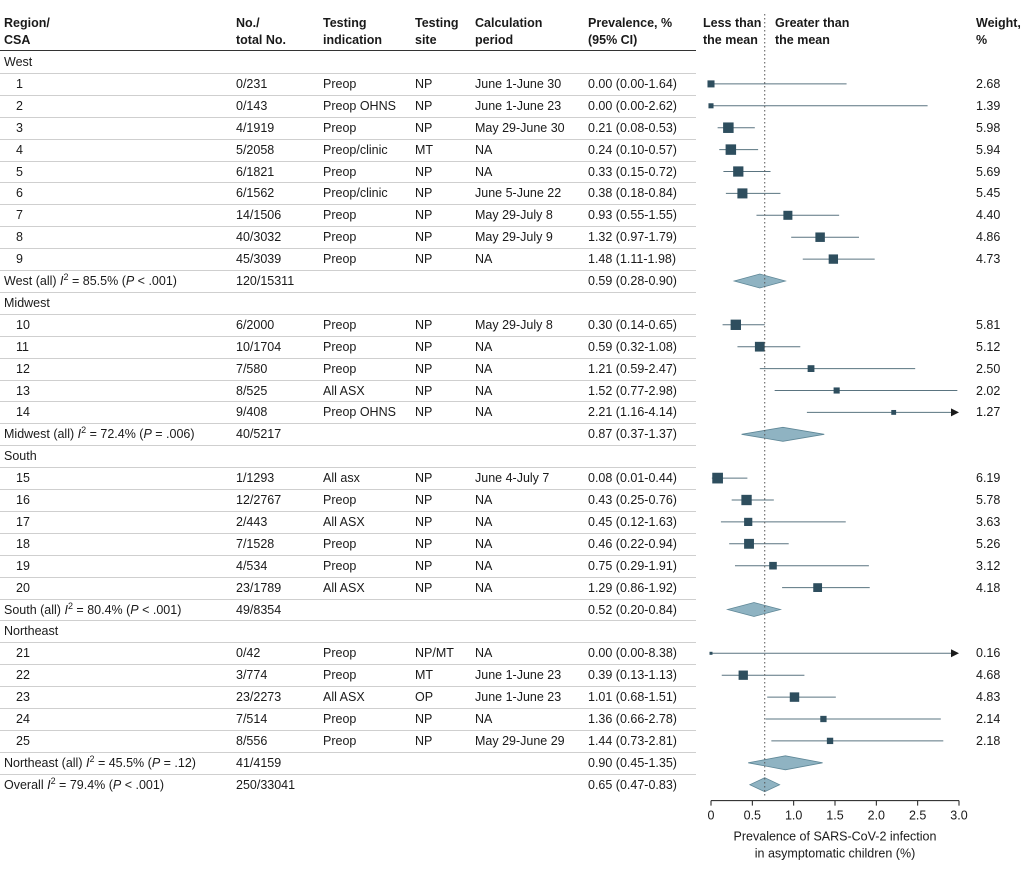  Describe the element at coordinates (632, 784) in the screenshot. I see `overall-prevalence-ci: 0.65 (0.47-0.83)` at that location.